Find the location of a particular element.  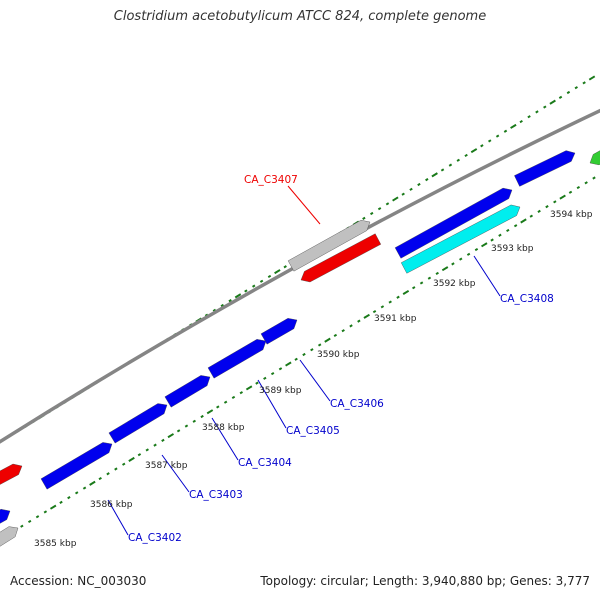

gene-label-ca-c3406: CA_C3406 is located at coordinates (357, 404).